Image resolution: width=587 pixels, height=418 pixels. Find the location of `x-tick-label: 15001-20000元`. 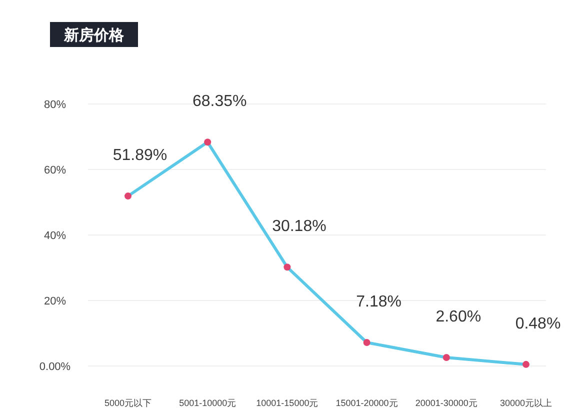

x-tick-label: 15001-20000元 is located at coordinates (367, 403).